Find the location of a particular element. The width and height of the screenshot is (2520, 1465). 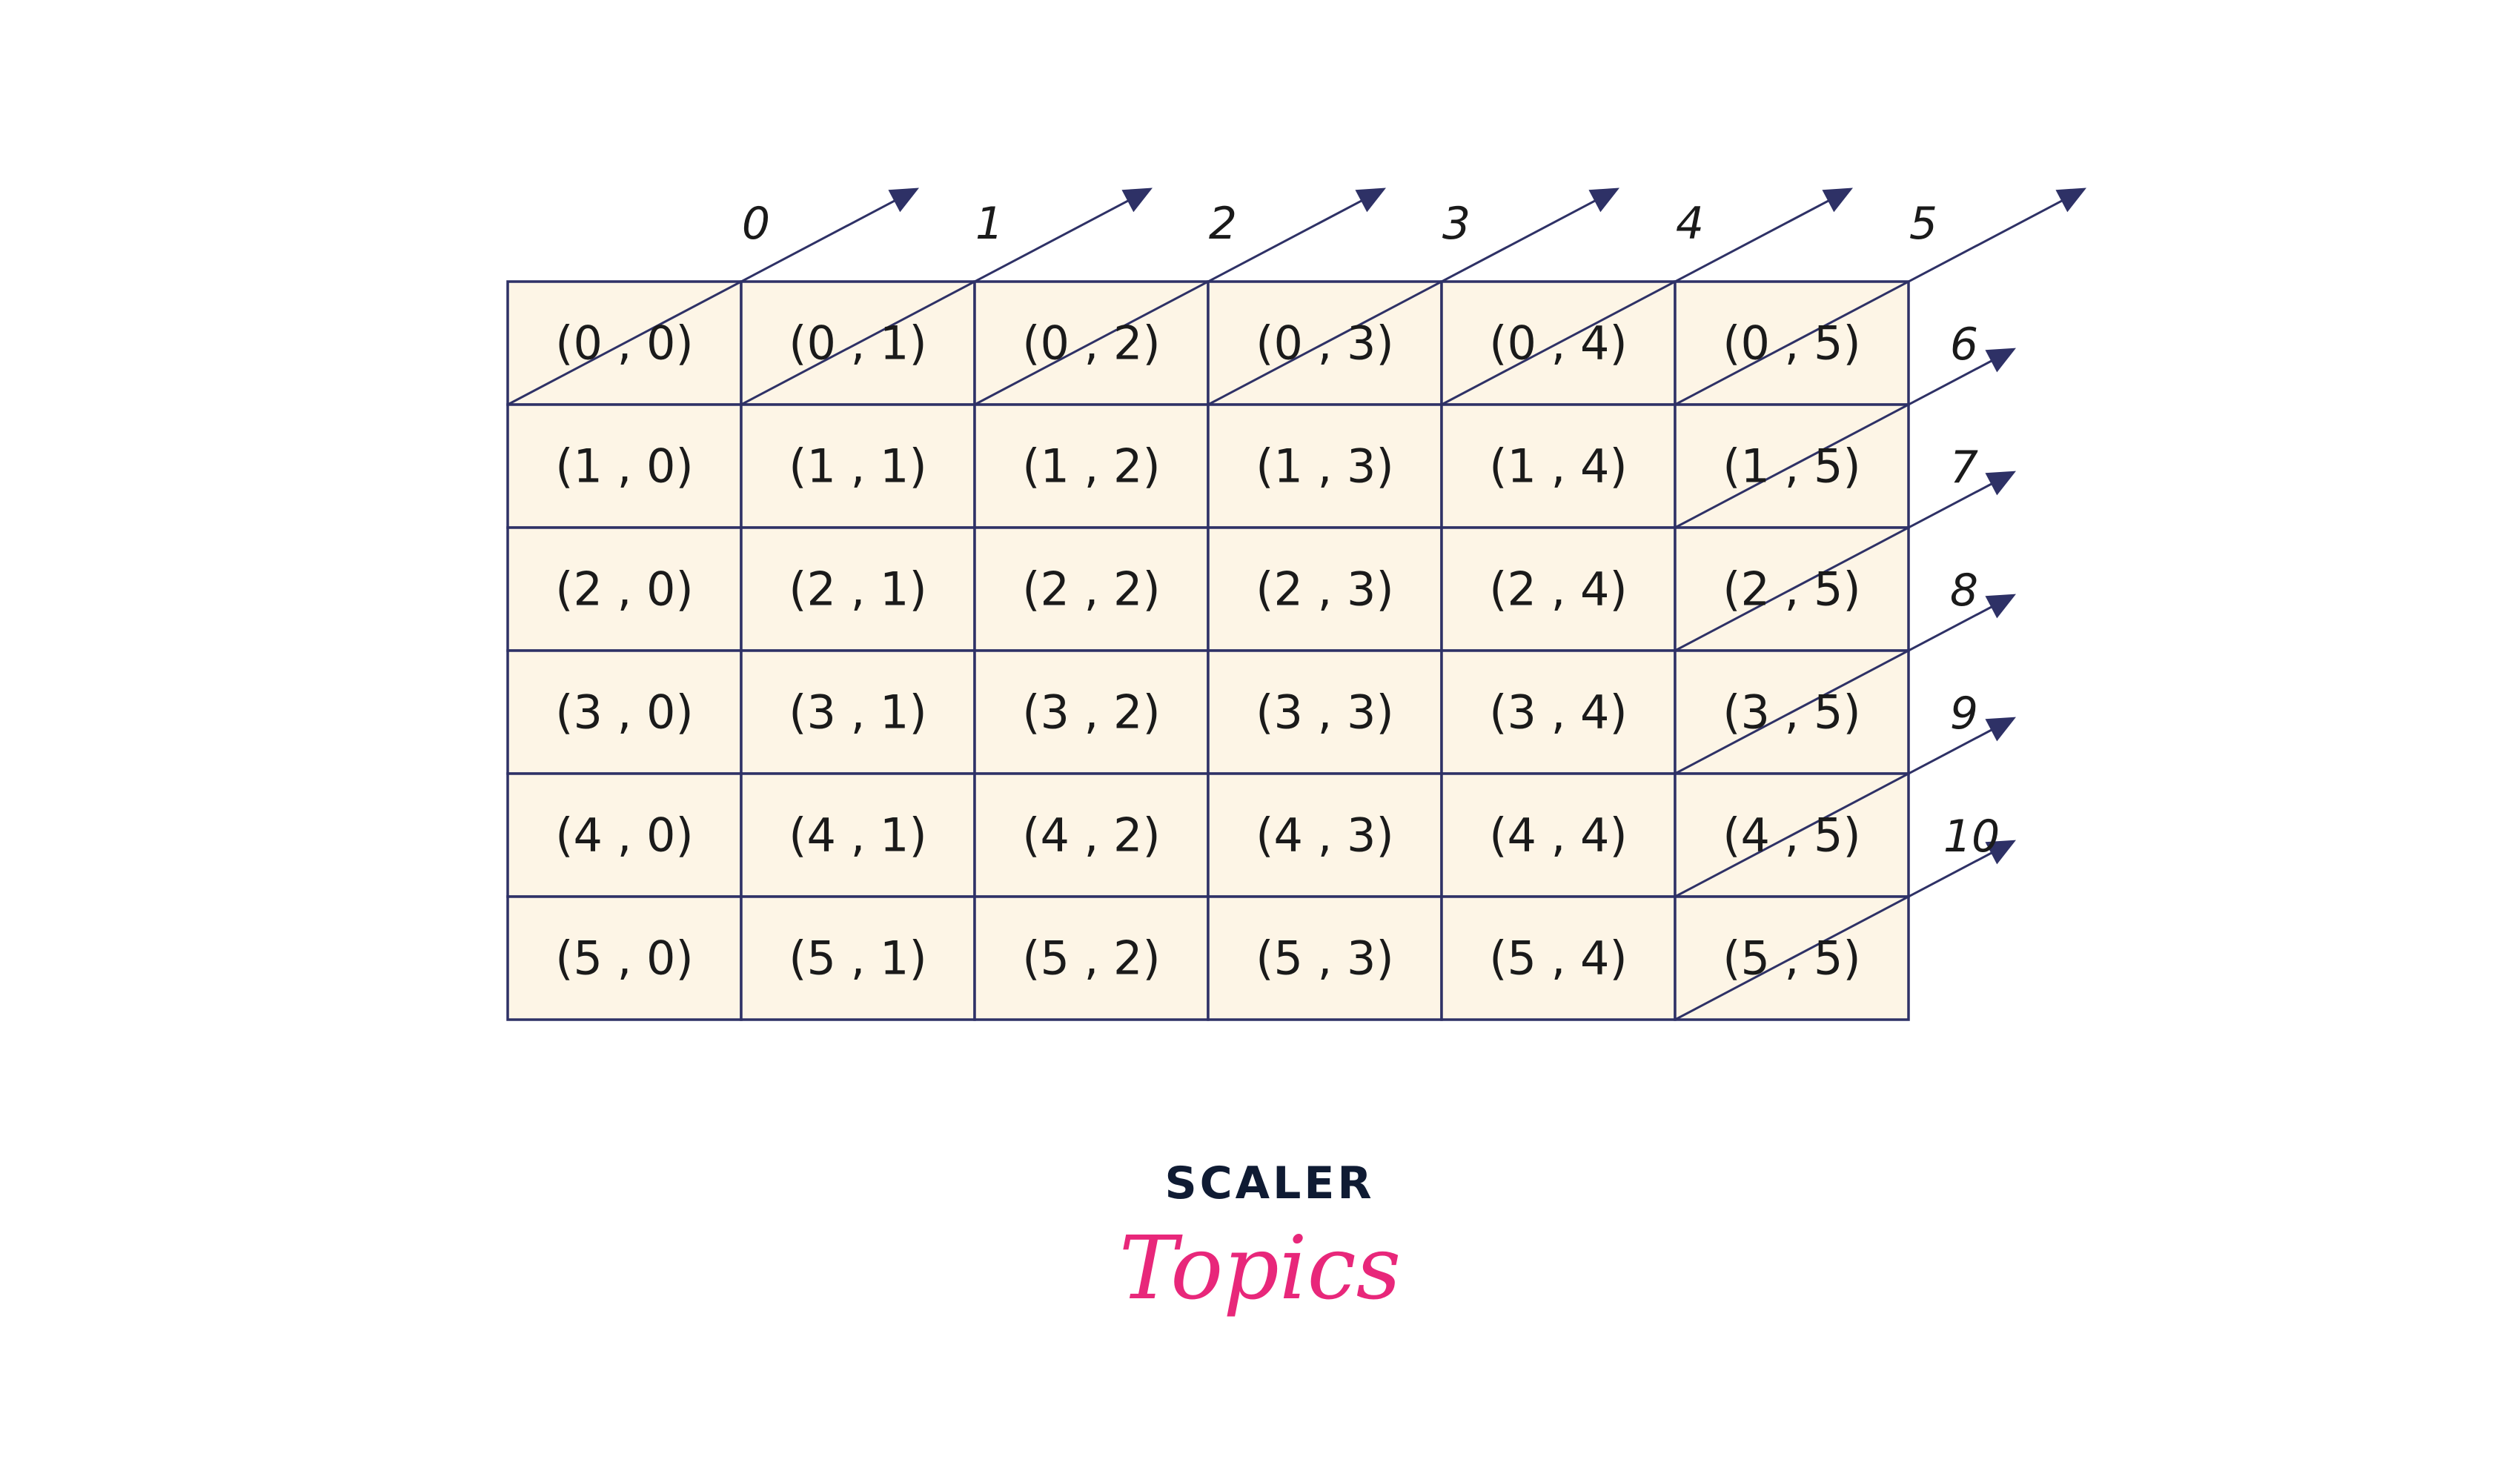

cell-label: (4 , 1) is located at coordinates (858, 835).